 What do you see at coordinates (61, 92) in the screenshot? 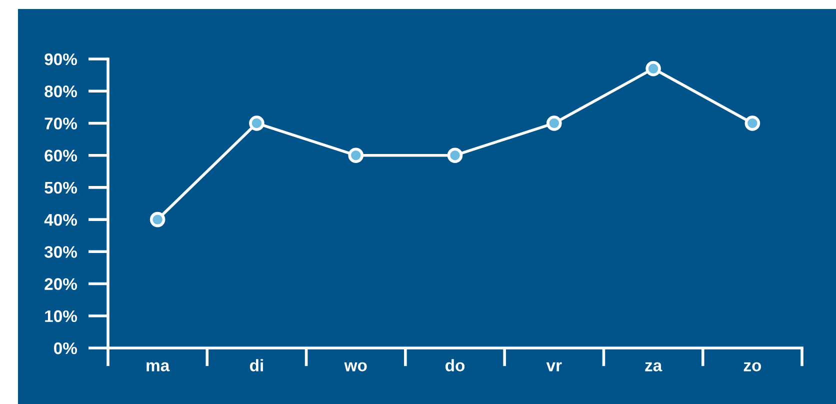
I see `y-tick-label: 80%` at bounding box center [61, 92].